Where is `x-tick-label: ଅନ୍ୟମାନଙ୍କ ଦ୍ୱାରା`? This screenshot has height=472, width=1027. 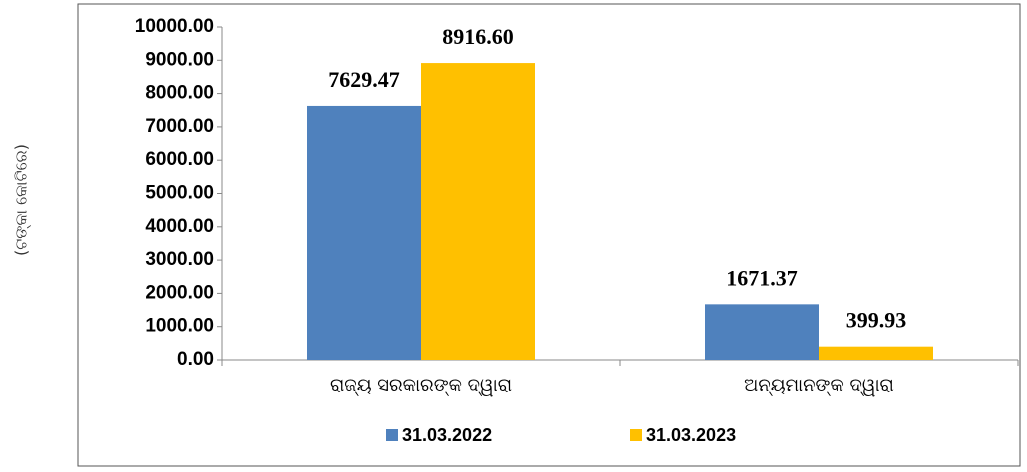 x-tick-label: ଅନ୍ୟମାନଙ୍କ ଦ୍ୱାରା is located at coordinates (819, 385).